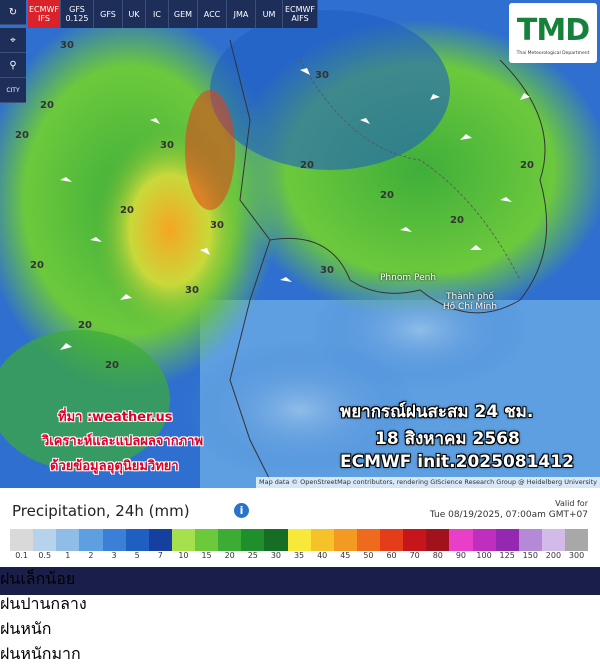  What do you see at coordinates (345, 555) in the screenshot?
I see `scale-label: 45` at bounding box center [345, 555].